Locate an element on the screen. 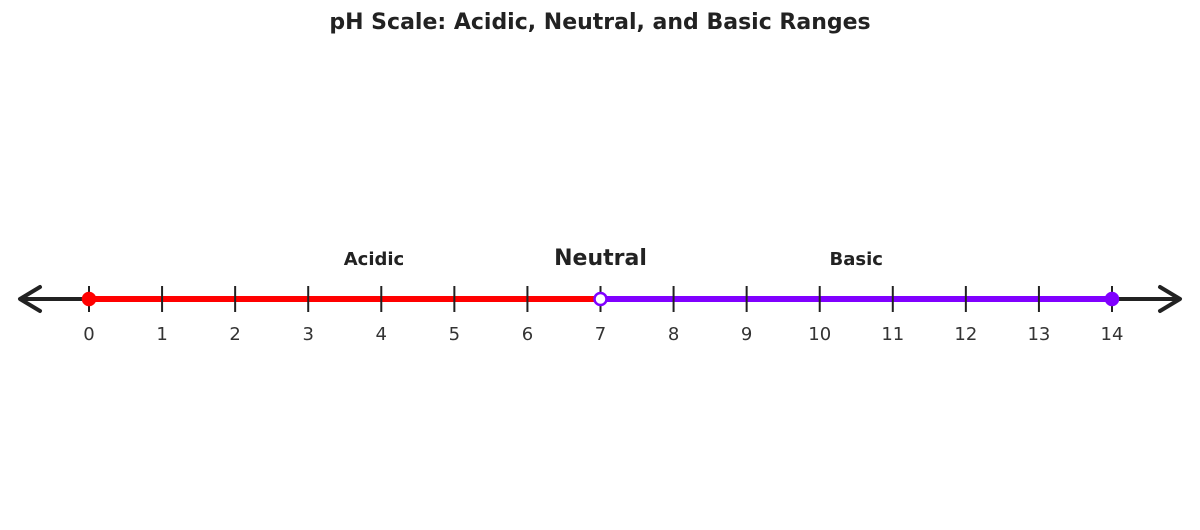  region-label-basic: Basic is located at coordinates (856, 259).